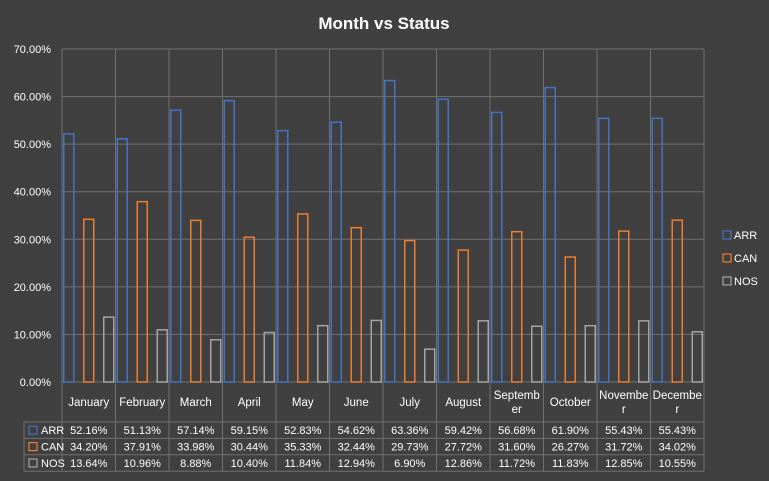  I want to click on legend-key-arr, so click(727, 235).